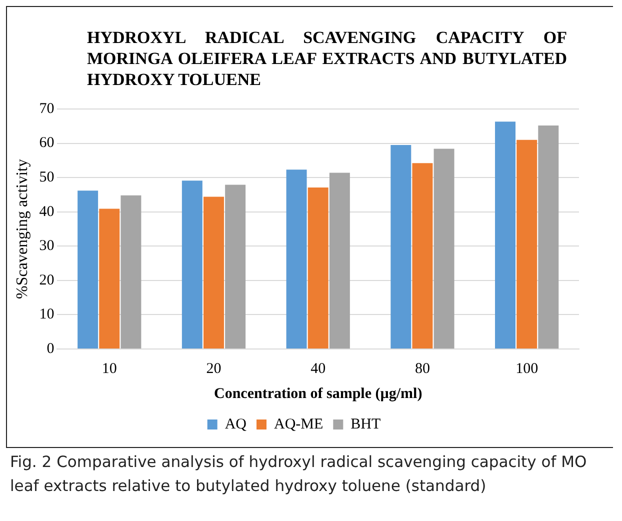 The height and width of the screenshot is (521, 622). Describe the element at coordinates (22, 229) in the screenshot. I see `y-axis-title: %Scavenging activity` at that location.